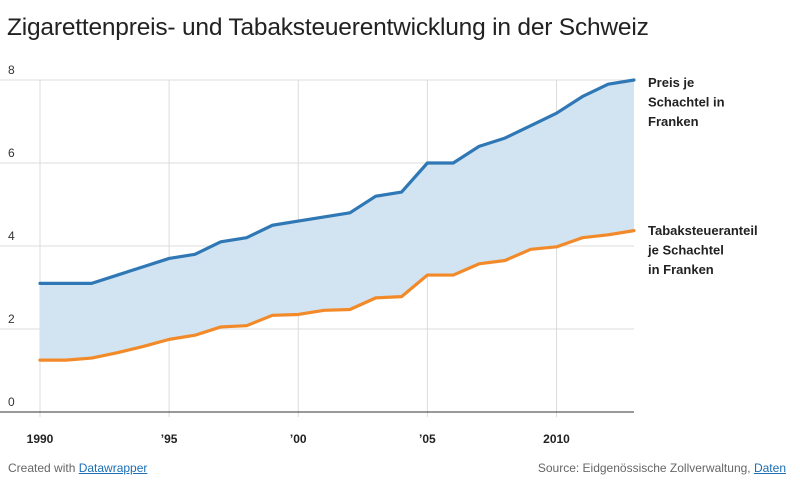 This screenshot has height=500, width=800. I want to click on series-label-price-line-2: Schachtel in, so click(686, 102).